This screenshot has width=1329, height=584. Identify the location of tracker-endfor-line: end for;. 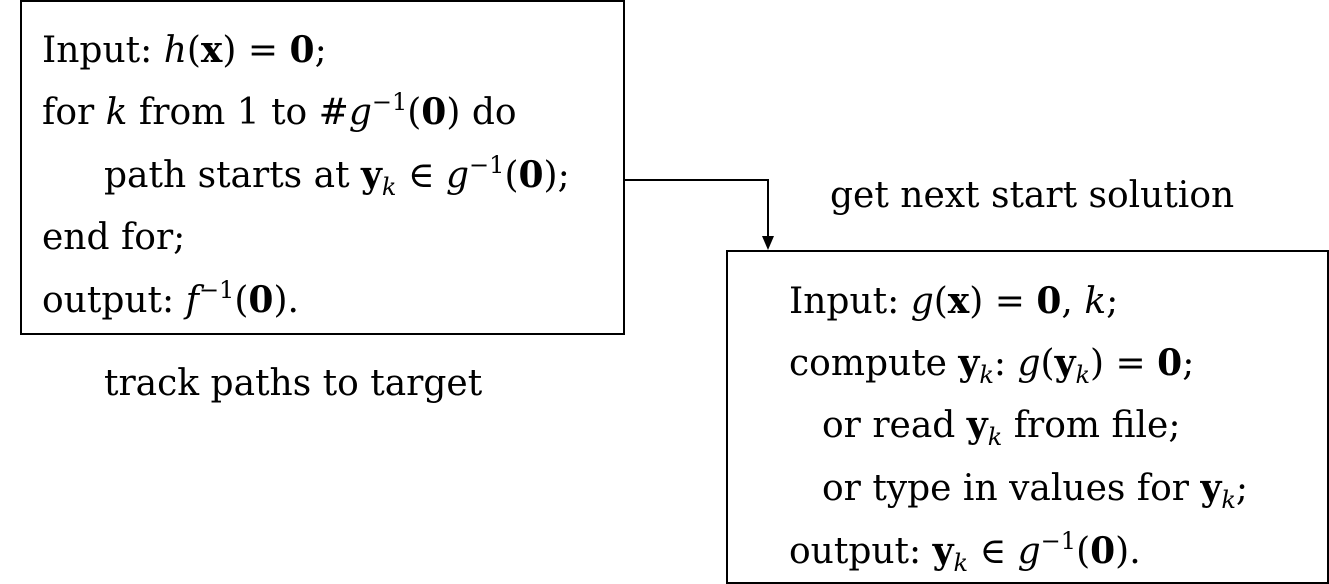
(114, 237).